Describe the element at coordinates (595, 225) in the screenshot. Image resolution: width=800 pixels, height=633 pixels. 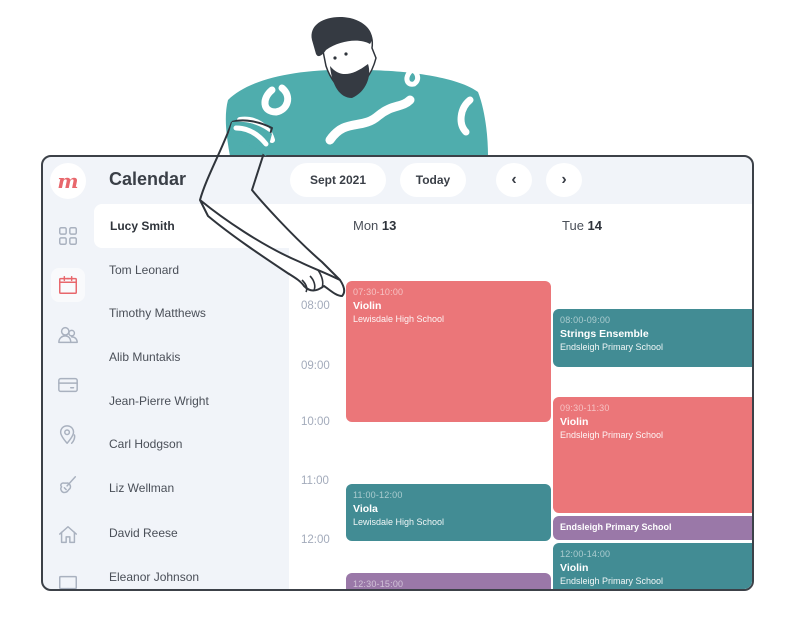
I see `day-number: 14` at that location.